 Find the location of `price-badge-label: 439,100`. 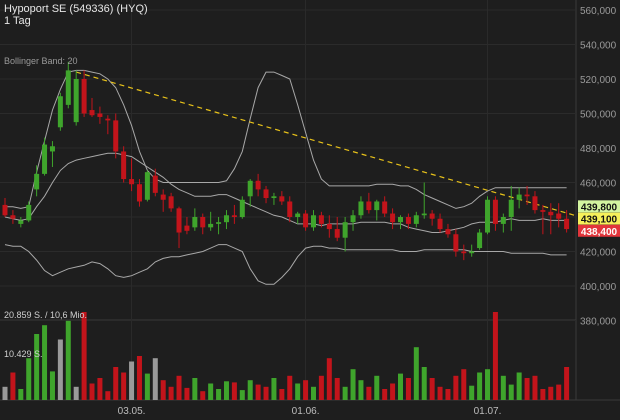

price-badge-label: 439,100 is located at coordinates (599, 220).